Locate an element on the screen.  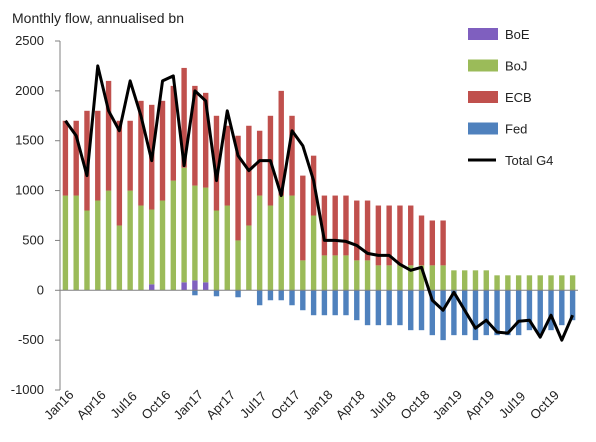
bar-ecb-mar18 is located at coordinates (346, 225).